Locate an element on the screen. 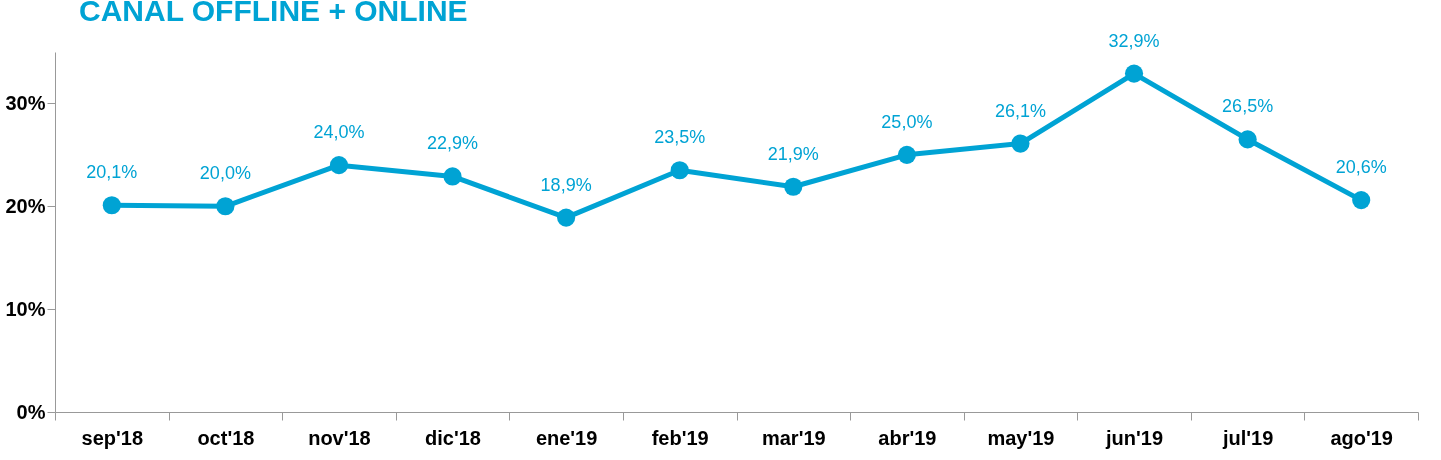 The height and width of the screenshot is (460, 1441). y-tick-label: 10% is located at coordinates (25, 308).